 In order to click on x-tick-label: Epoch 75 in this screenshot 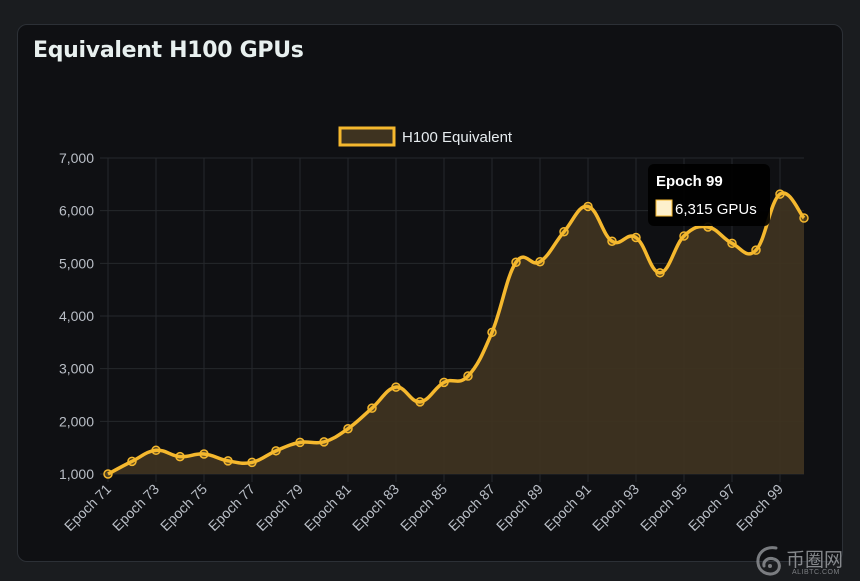, I will do `click(183, 507)`.